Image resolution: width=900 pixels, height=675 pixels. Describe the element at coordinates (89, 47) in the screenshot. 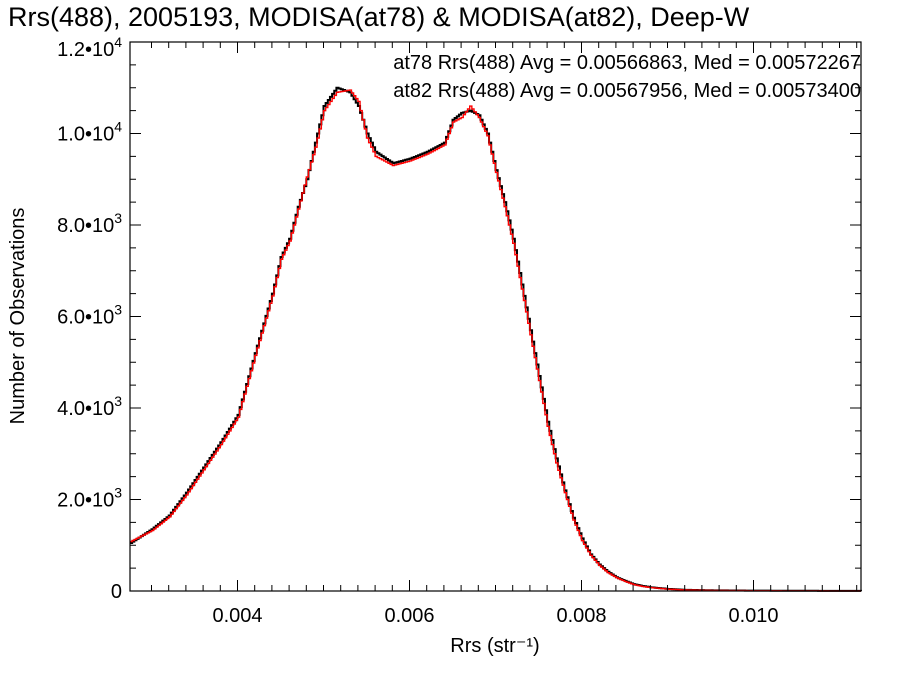

I see `y-tick-label: 1.2•104` at that location.